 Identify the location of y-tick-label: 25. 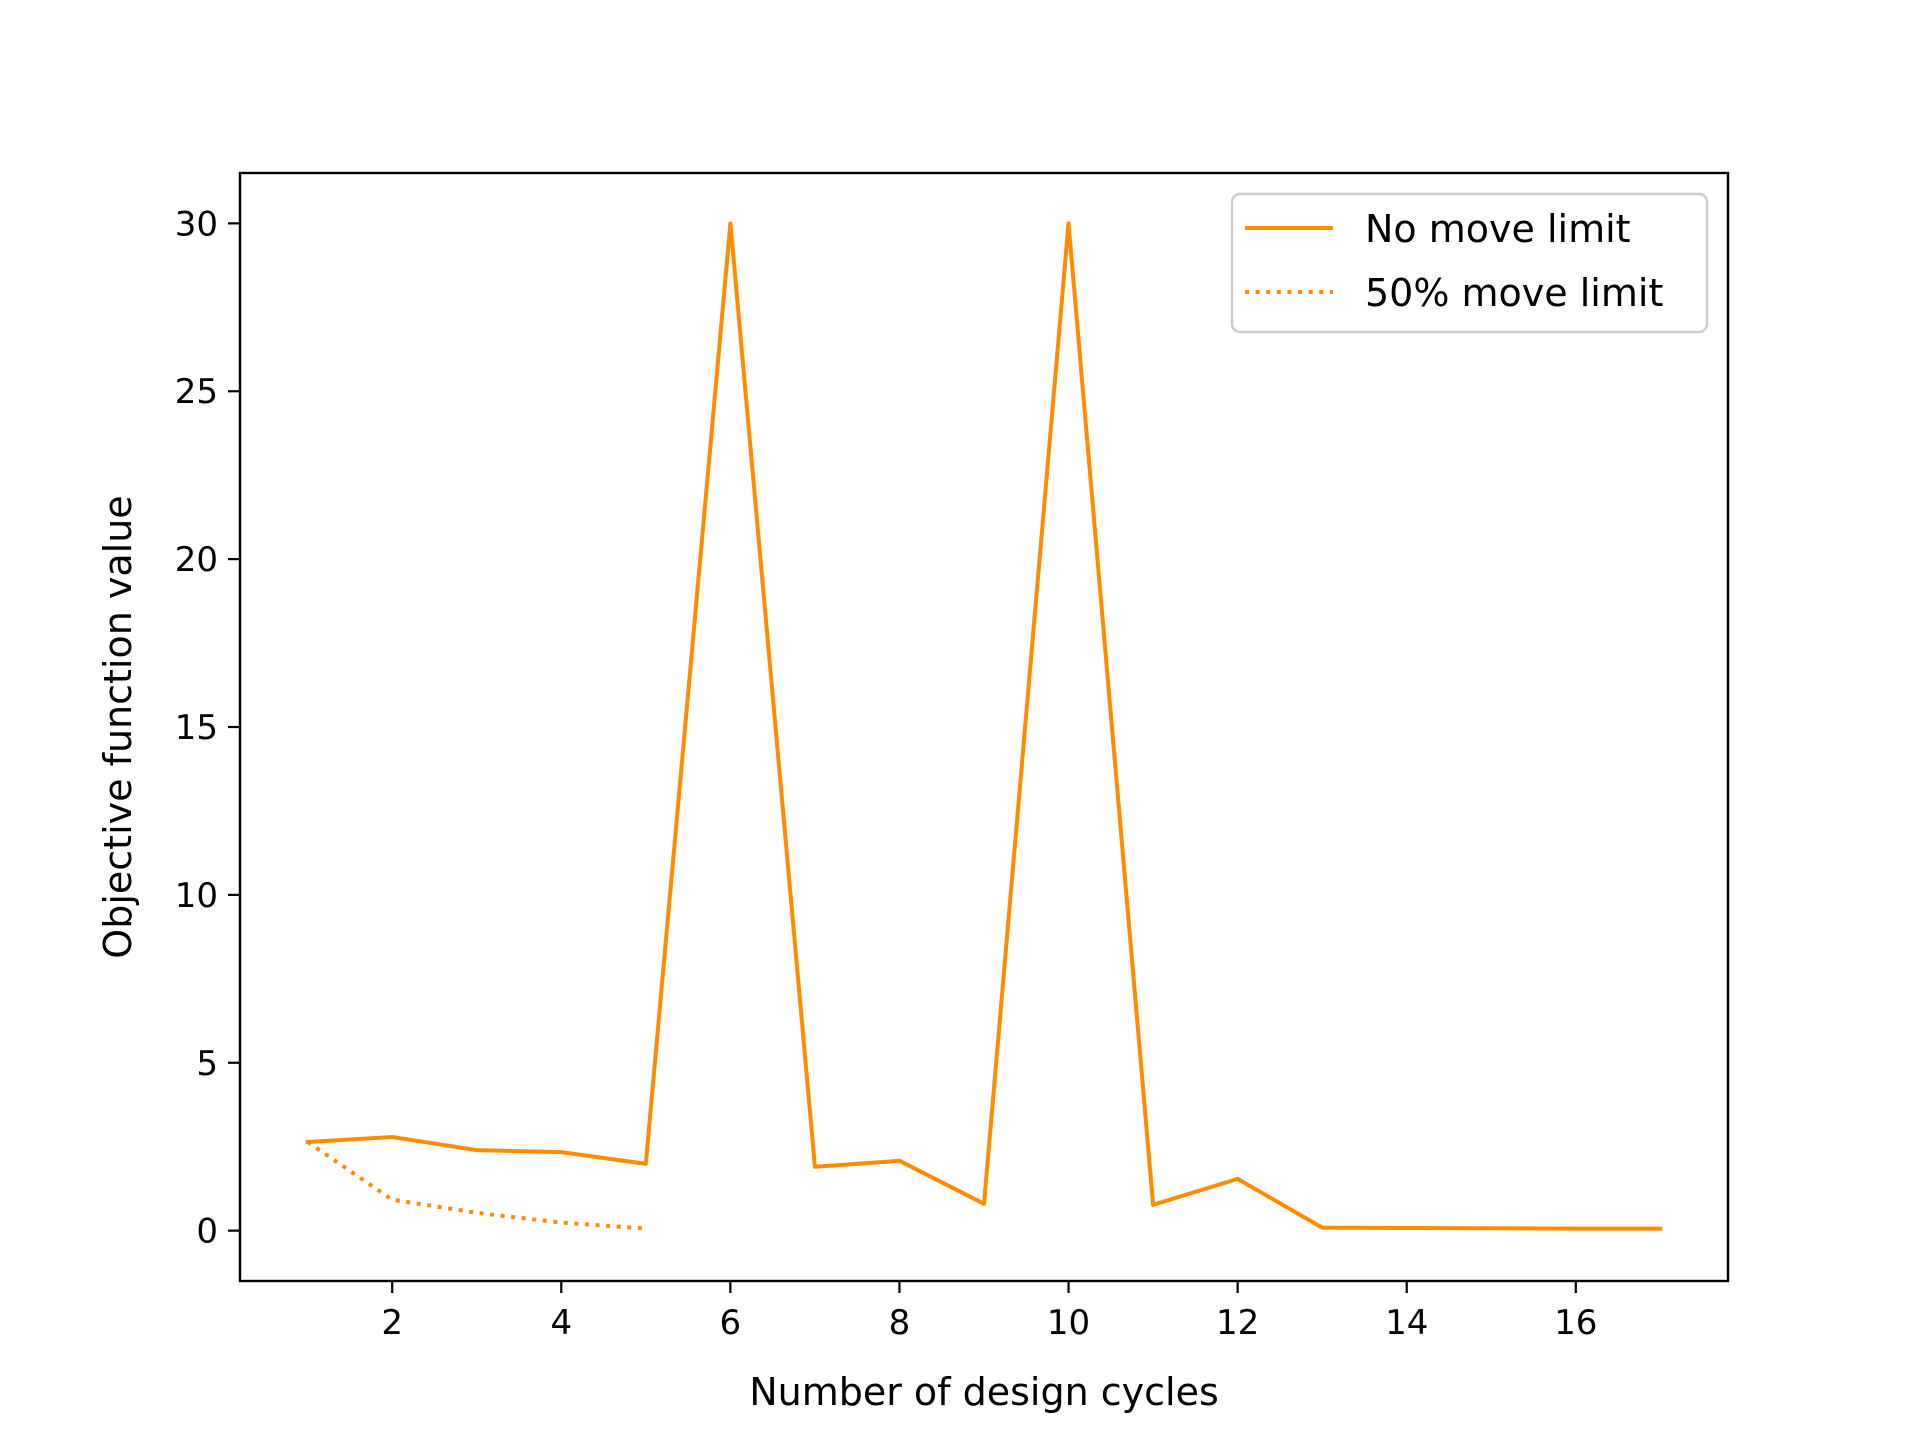
(196, 392).